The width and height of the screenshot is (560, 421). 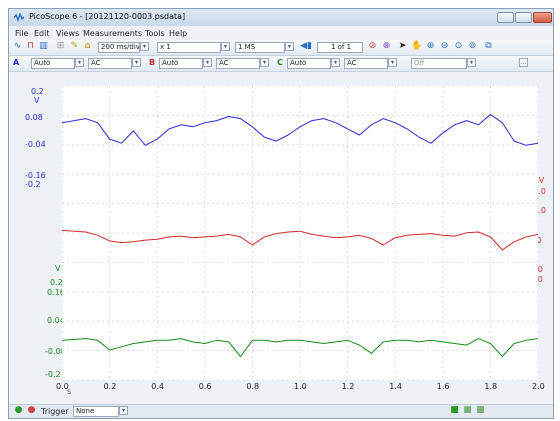 What do you see at coordinates (542, 17) in the screenshot?
I see `close-button` at bounding box center [542, 17].